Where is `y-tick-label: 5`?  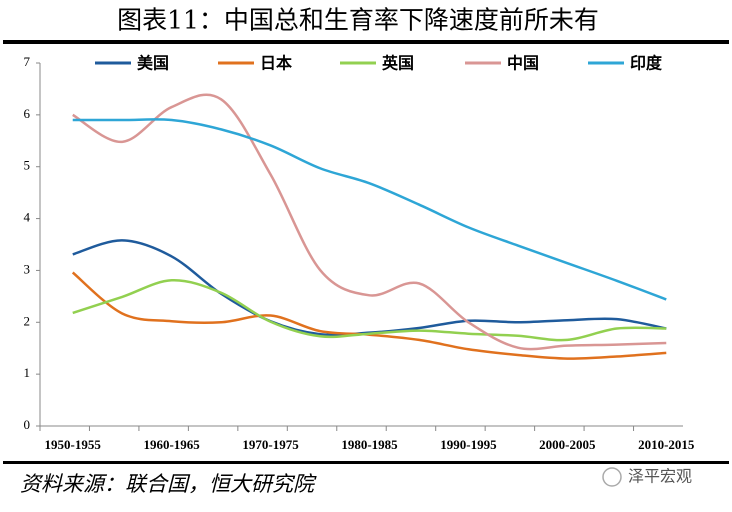 y-tick-label: 5 is located at coordinates (27, 165).